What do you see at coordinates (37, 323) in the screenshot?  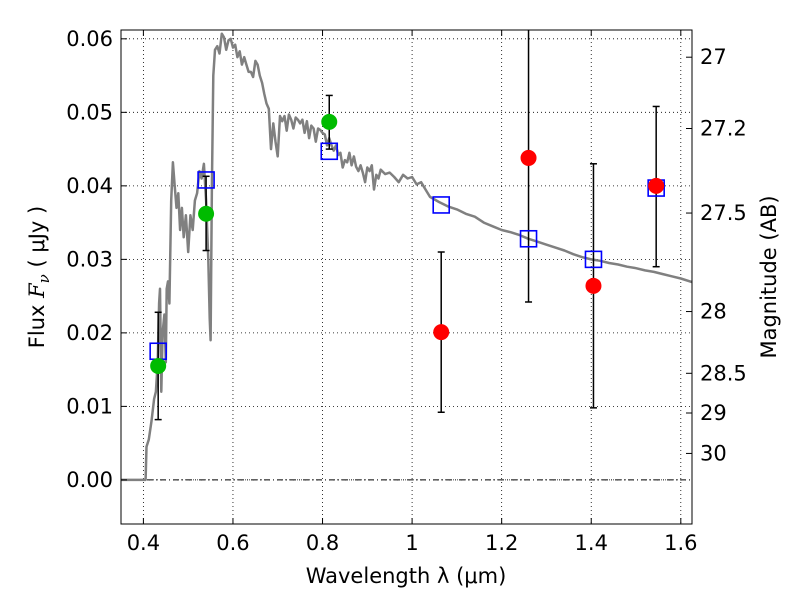 I see `y-axis-label-pre: Flux` at bounding box center [37, 323].